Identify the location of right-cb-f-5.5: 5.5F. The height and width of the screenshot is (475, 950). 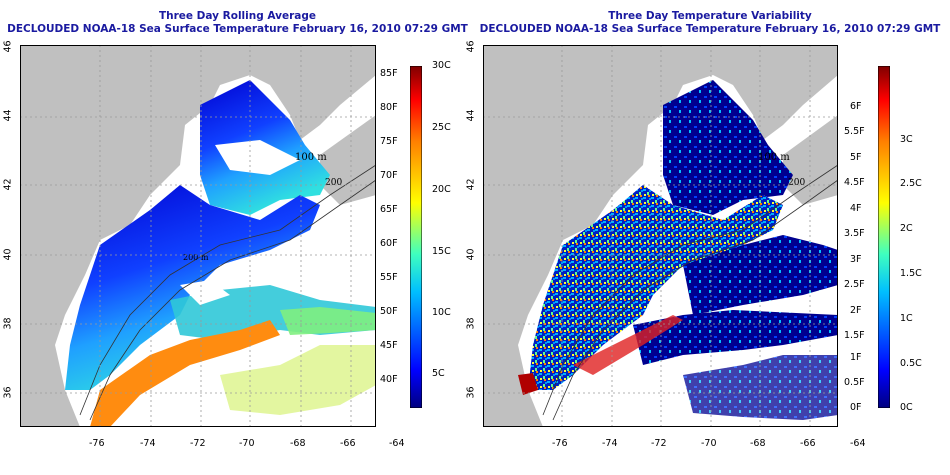
(854, 131).